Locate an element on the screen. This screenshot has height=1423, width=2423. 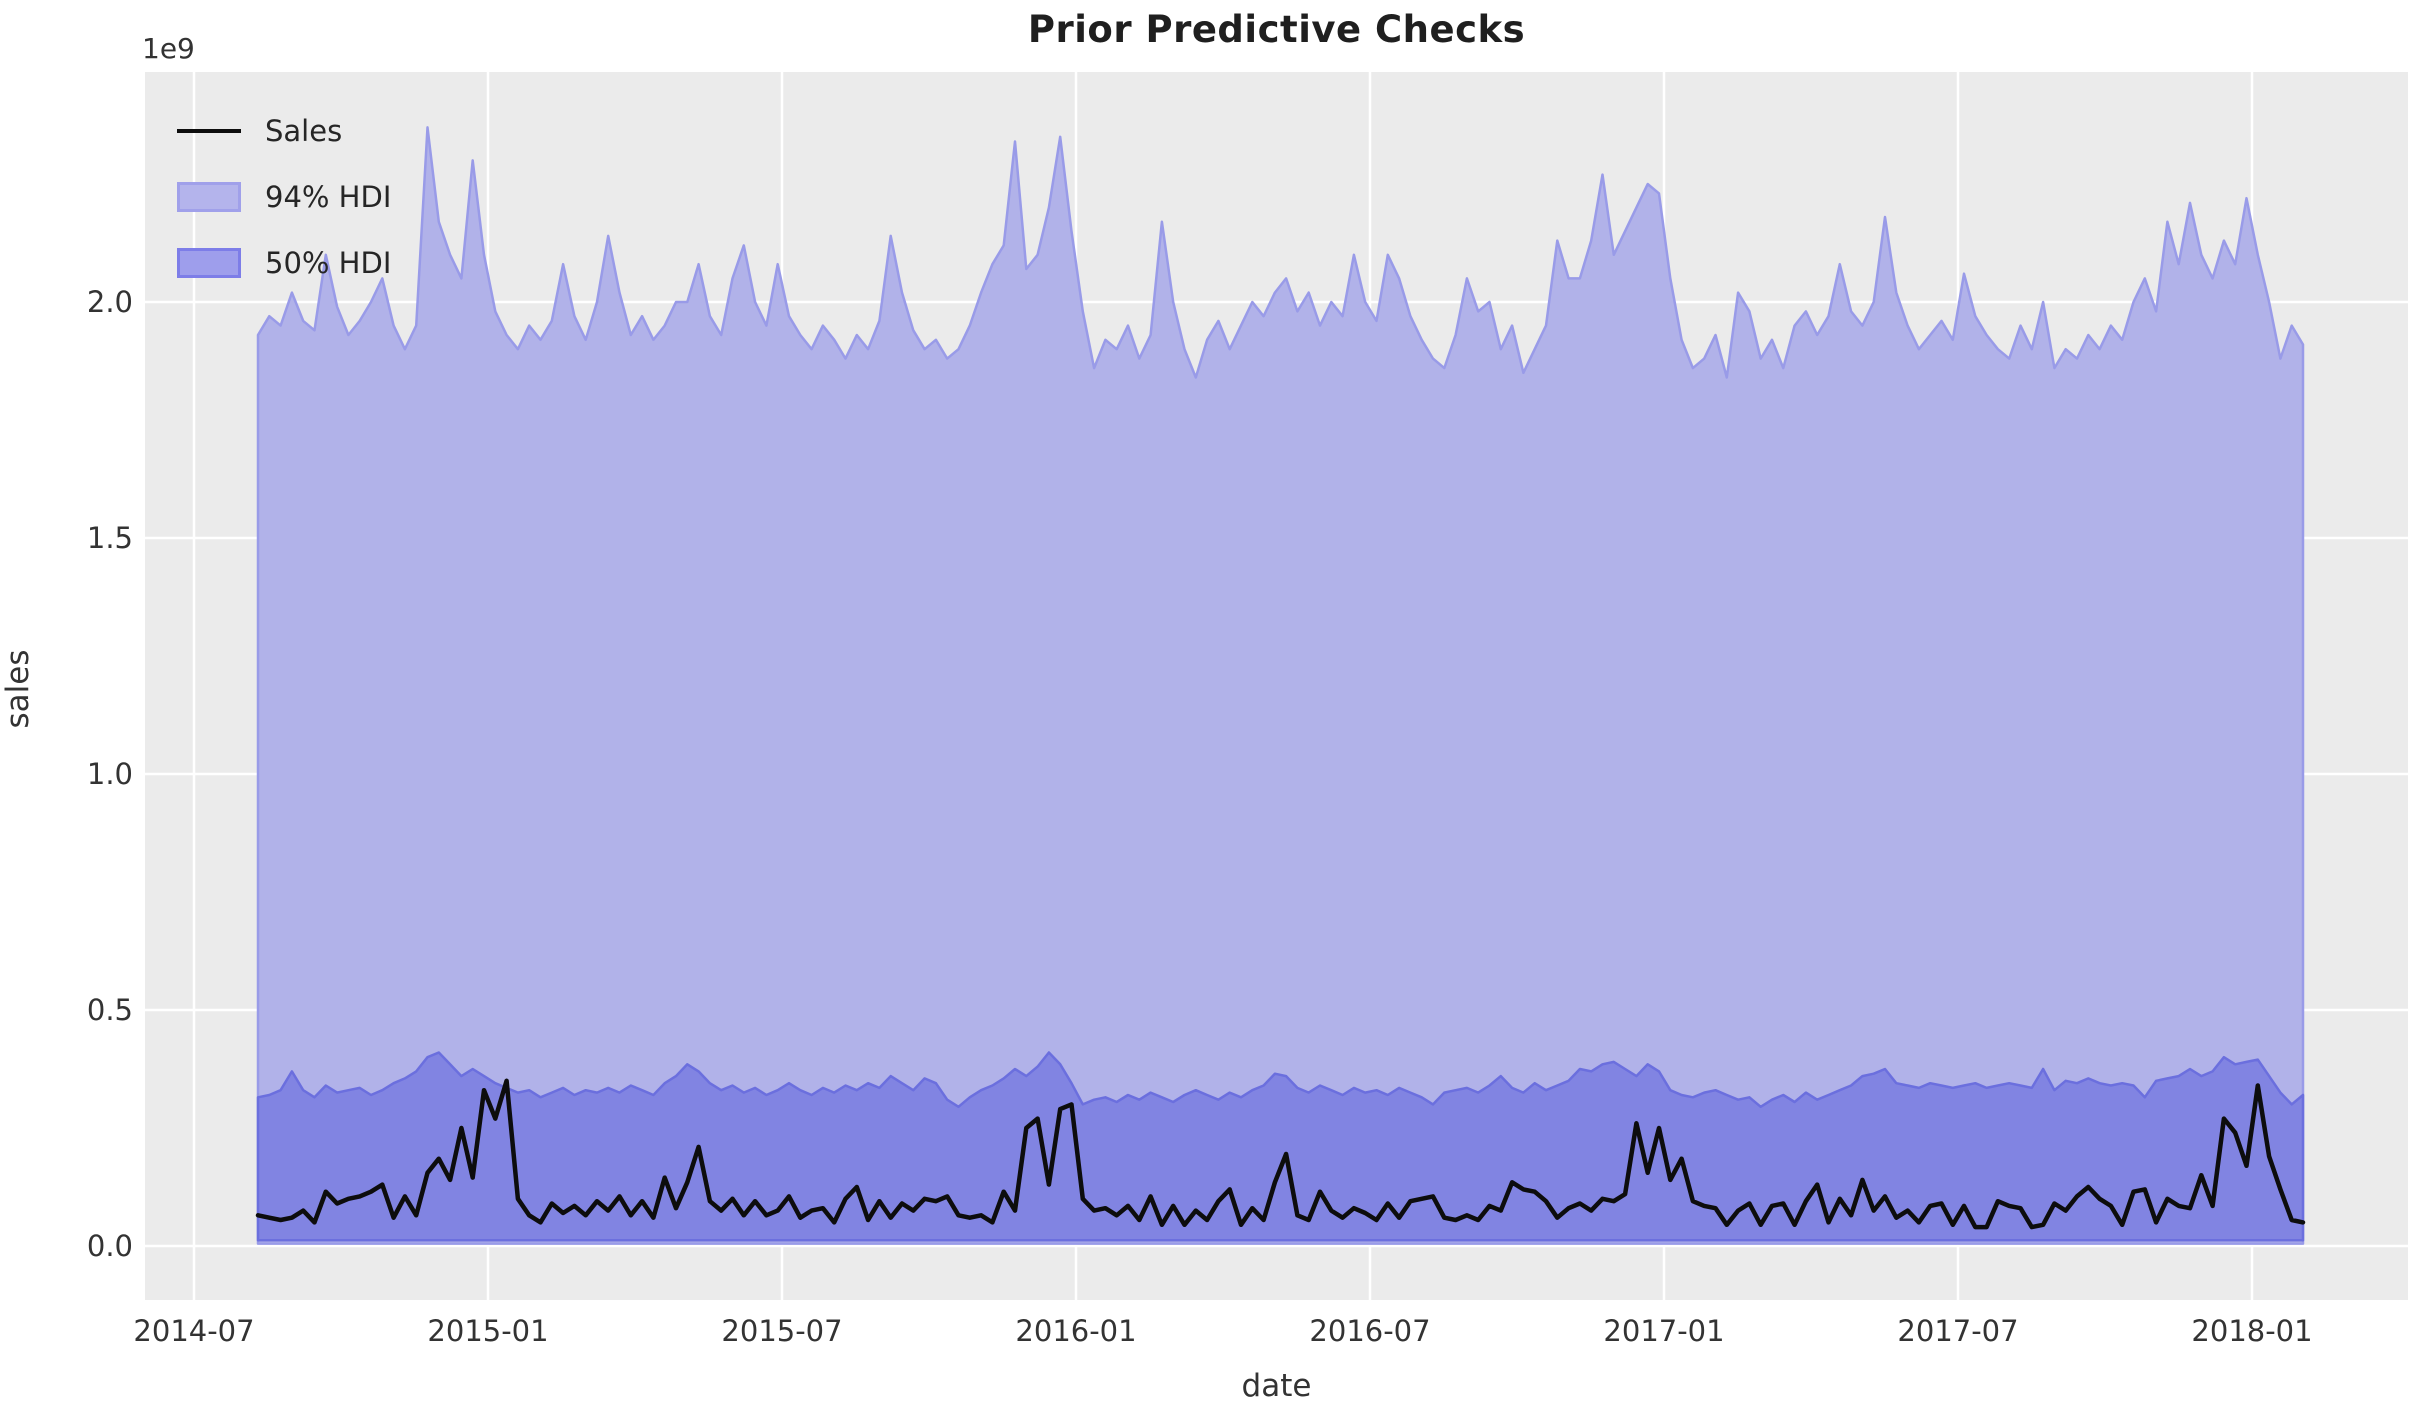
x-tick-label: 2014-07 is located at coordinates (194, 1331).